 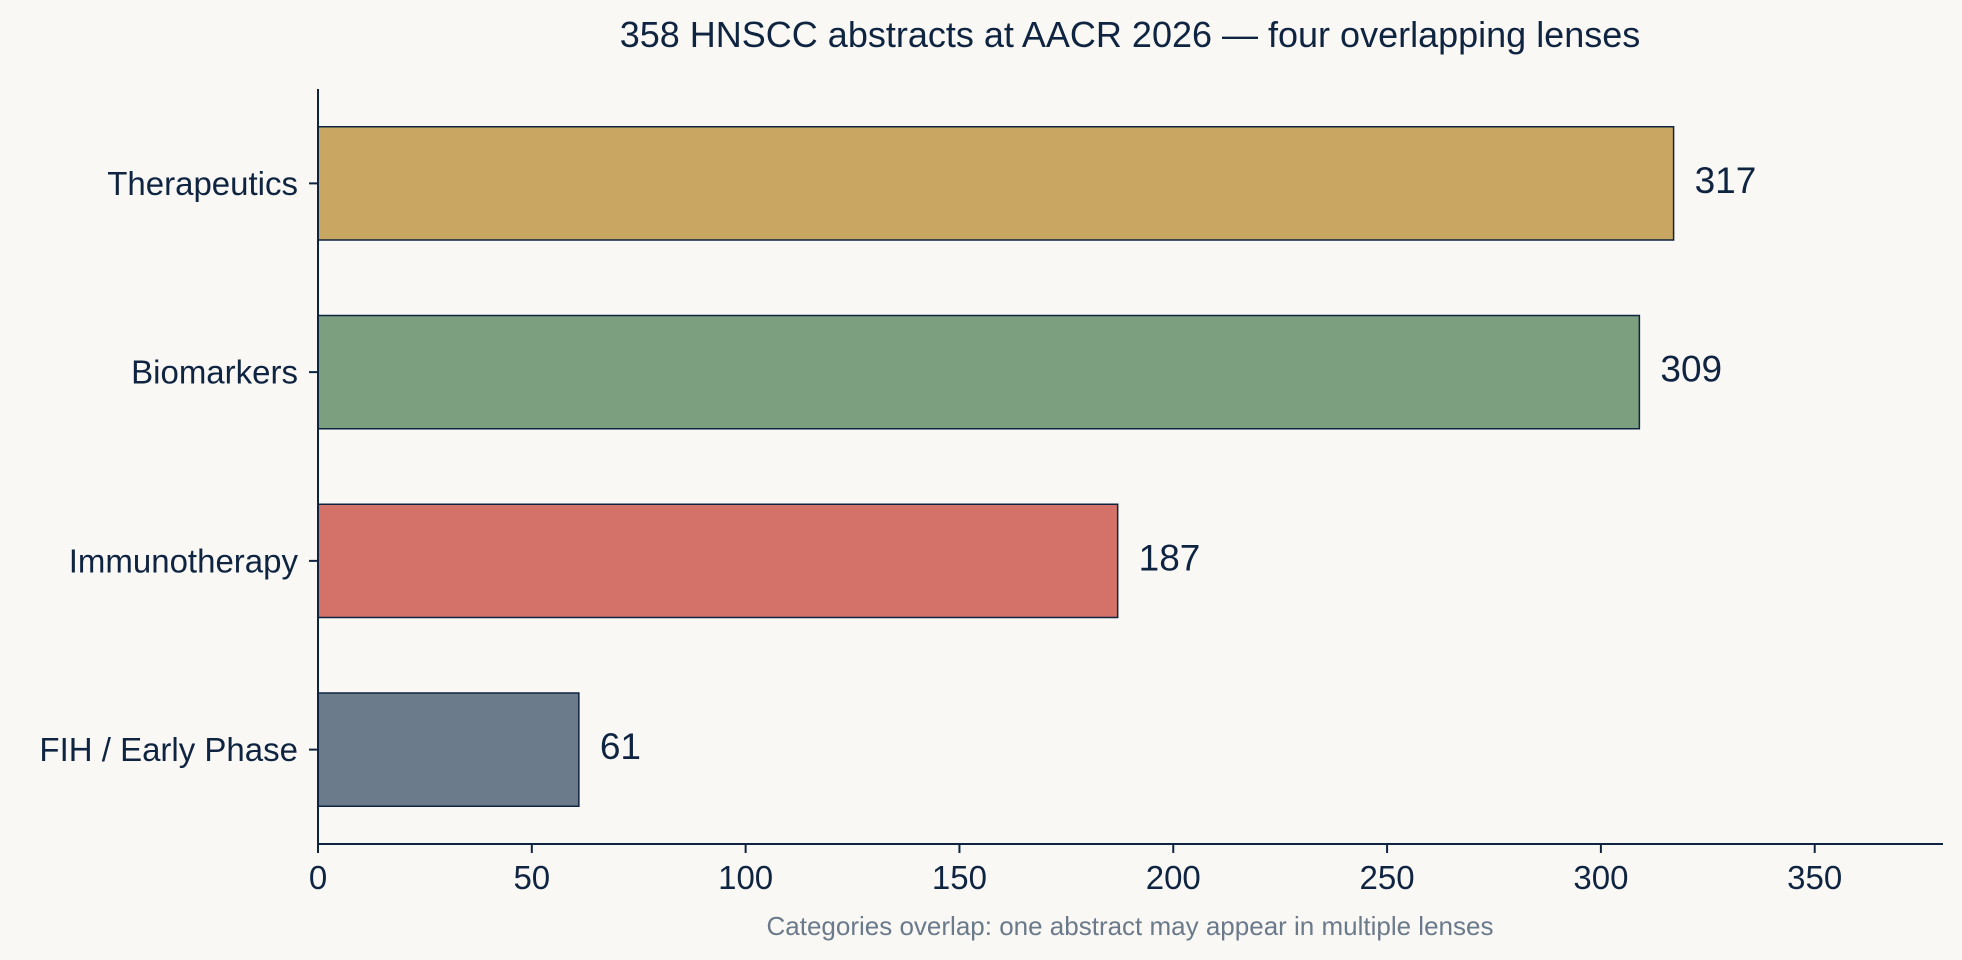 I want to click on value-label-0: 317, so click(x=1726, y=180).